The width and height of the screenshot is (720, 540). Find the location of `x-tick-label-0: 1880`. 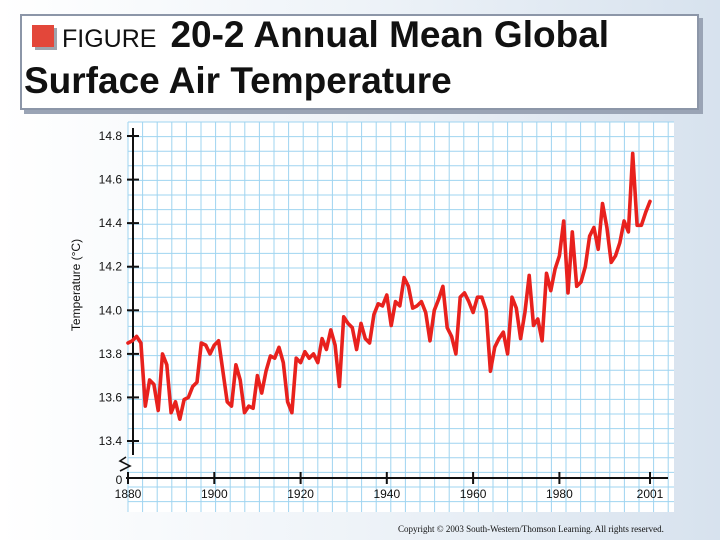

x-tick-label-0: 1880 is located at coordinates (128, 494).